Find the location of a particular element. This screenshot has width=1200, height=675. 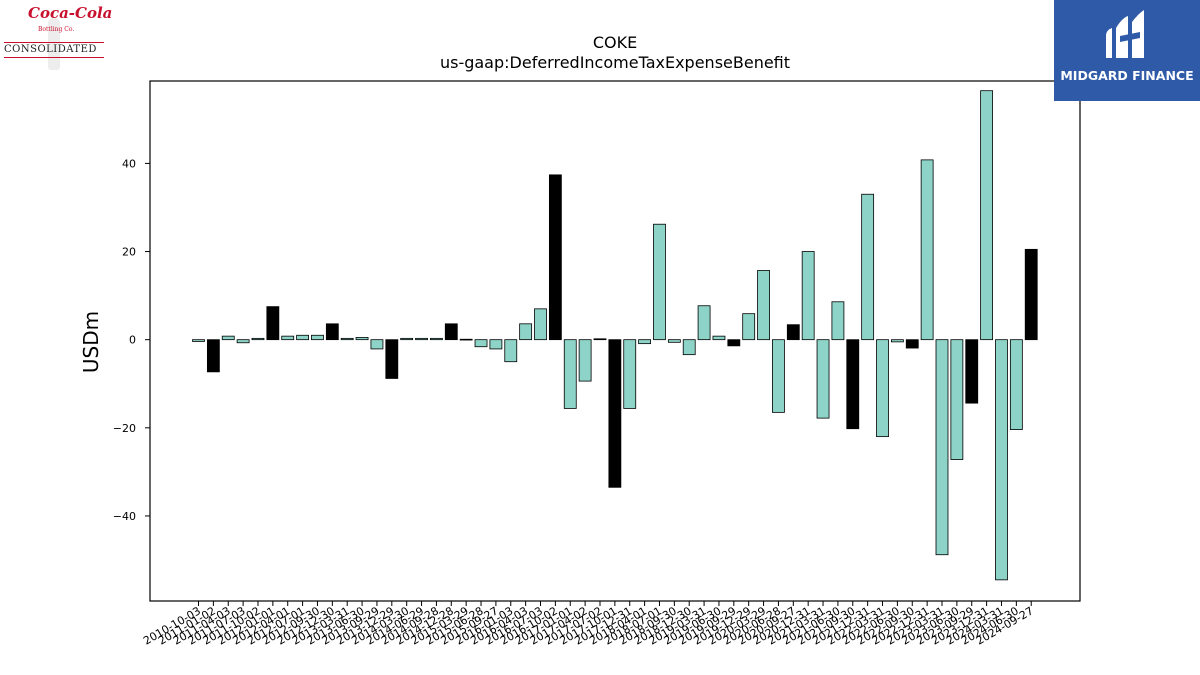

y-tick-label: 20 is located at coordinates (129, 252).